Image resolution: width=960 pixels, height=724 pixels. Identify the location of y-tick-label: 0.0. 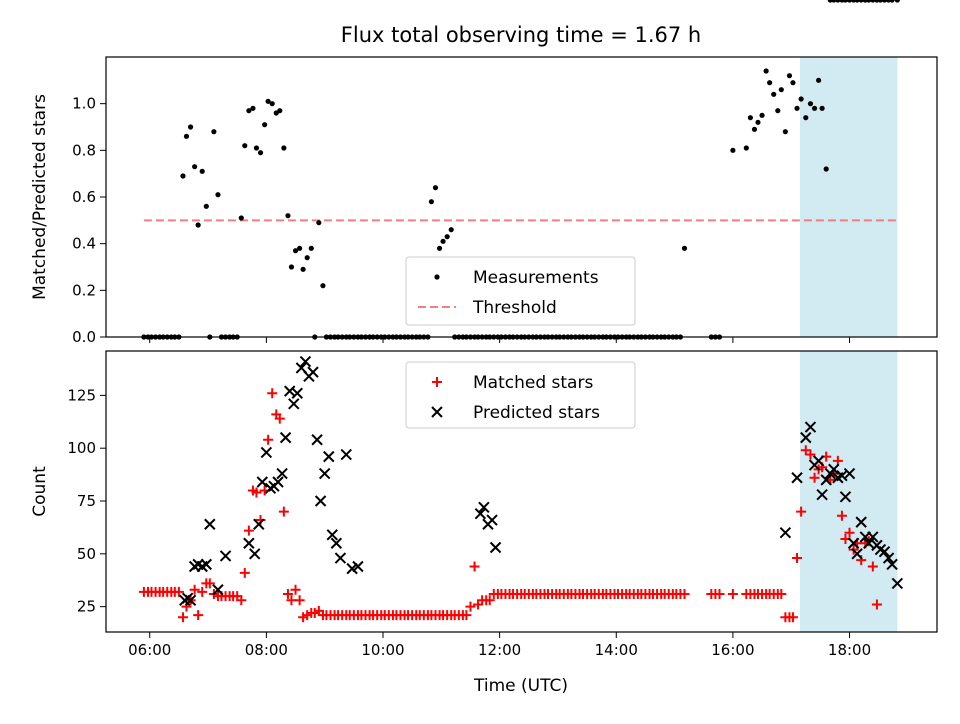
(84, 337).